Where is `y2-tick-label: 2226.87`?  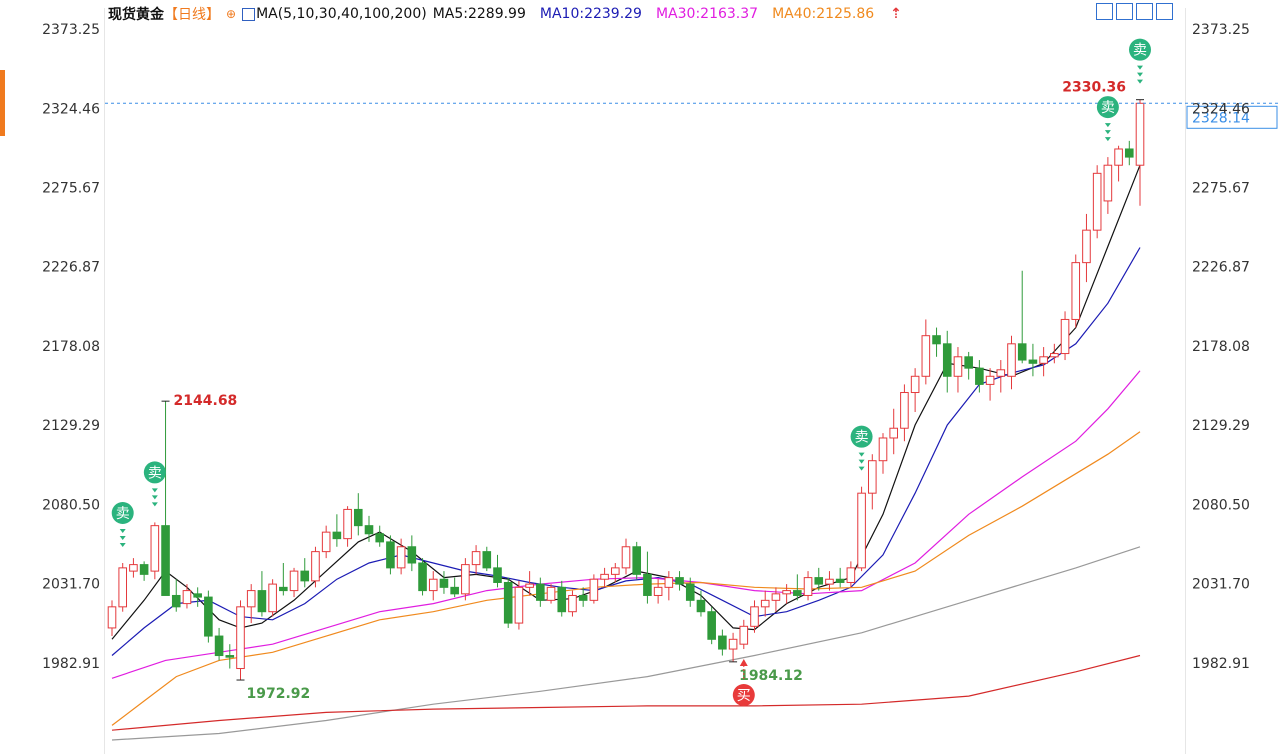 y2-tick-label: 2226.87 is located at coordinates (1221, 268).